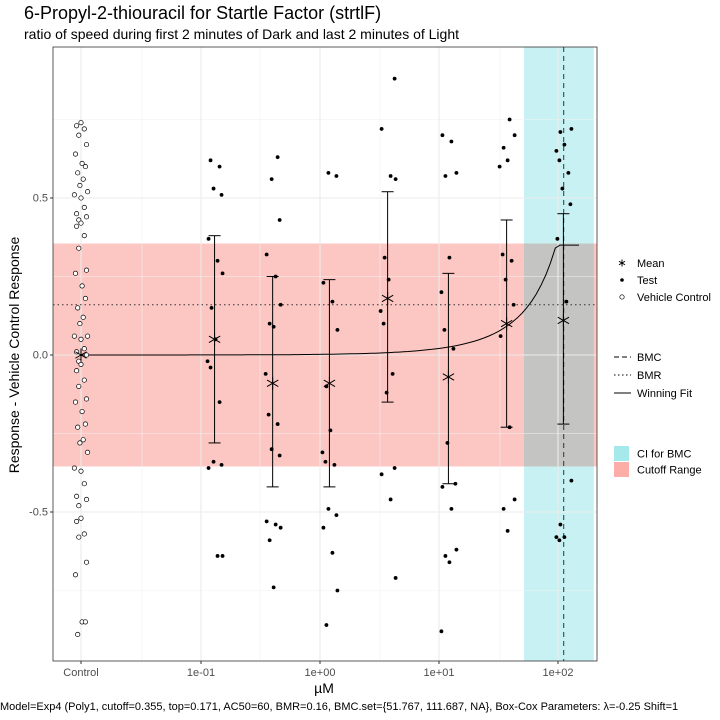 The height and width of the screenshot is (720, 720). I want to click on y-axis-label: Response - Vehicle Control Response, so click(14, 354).